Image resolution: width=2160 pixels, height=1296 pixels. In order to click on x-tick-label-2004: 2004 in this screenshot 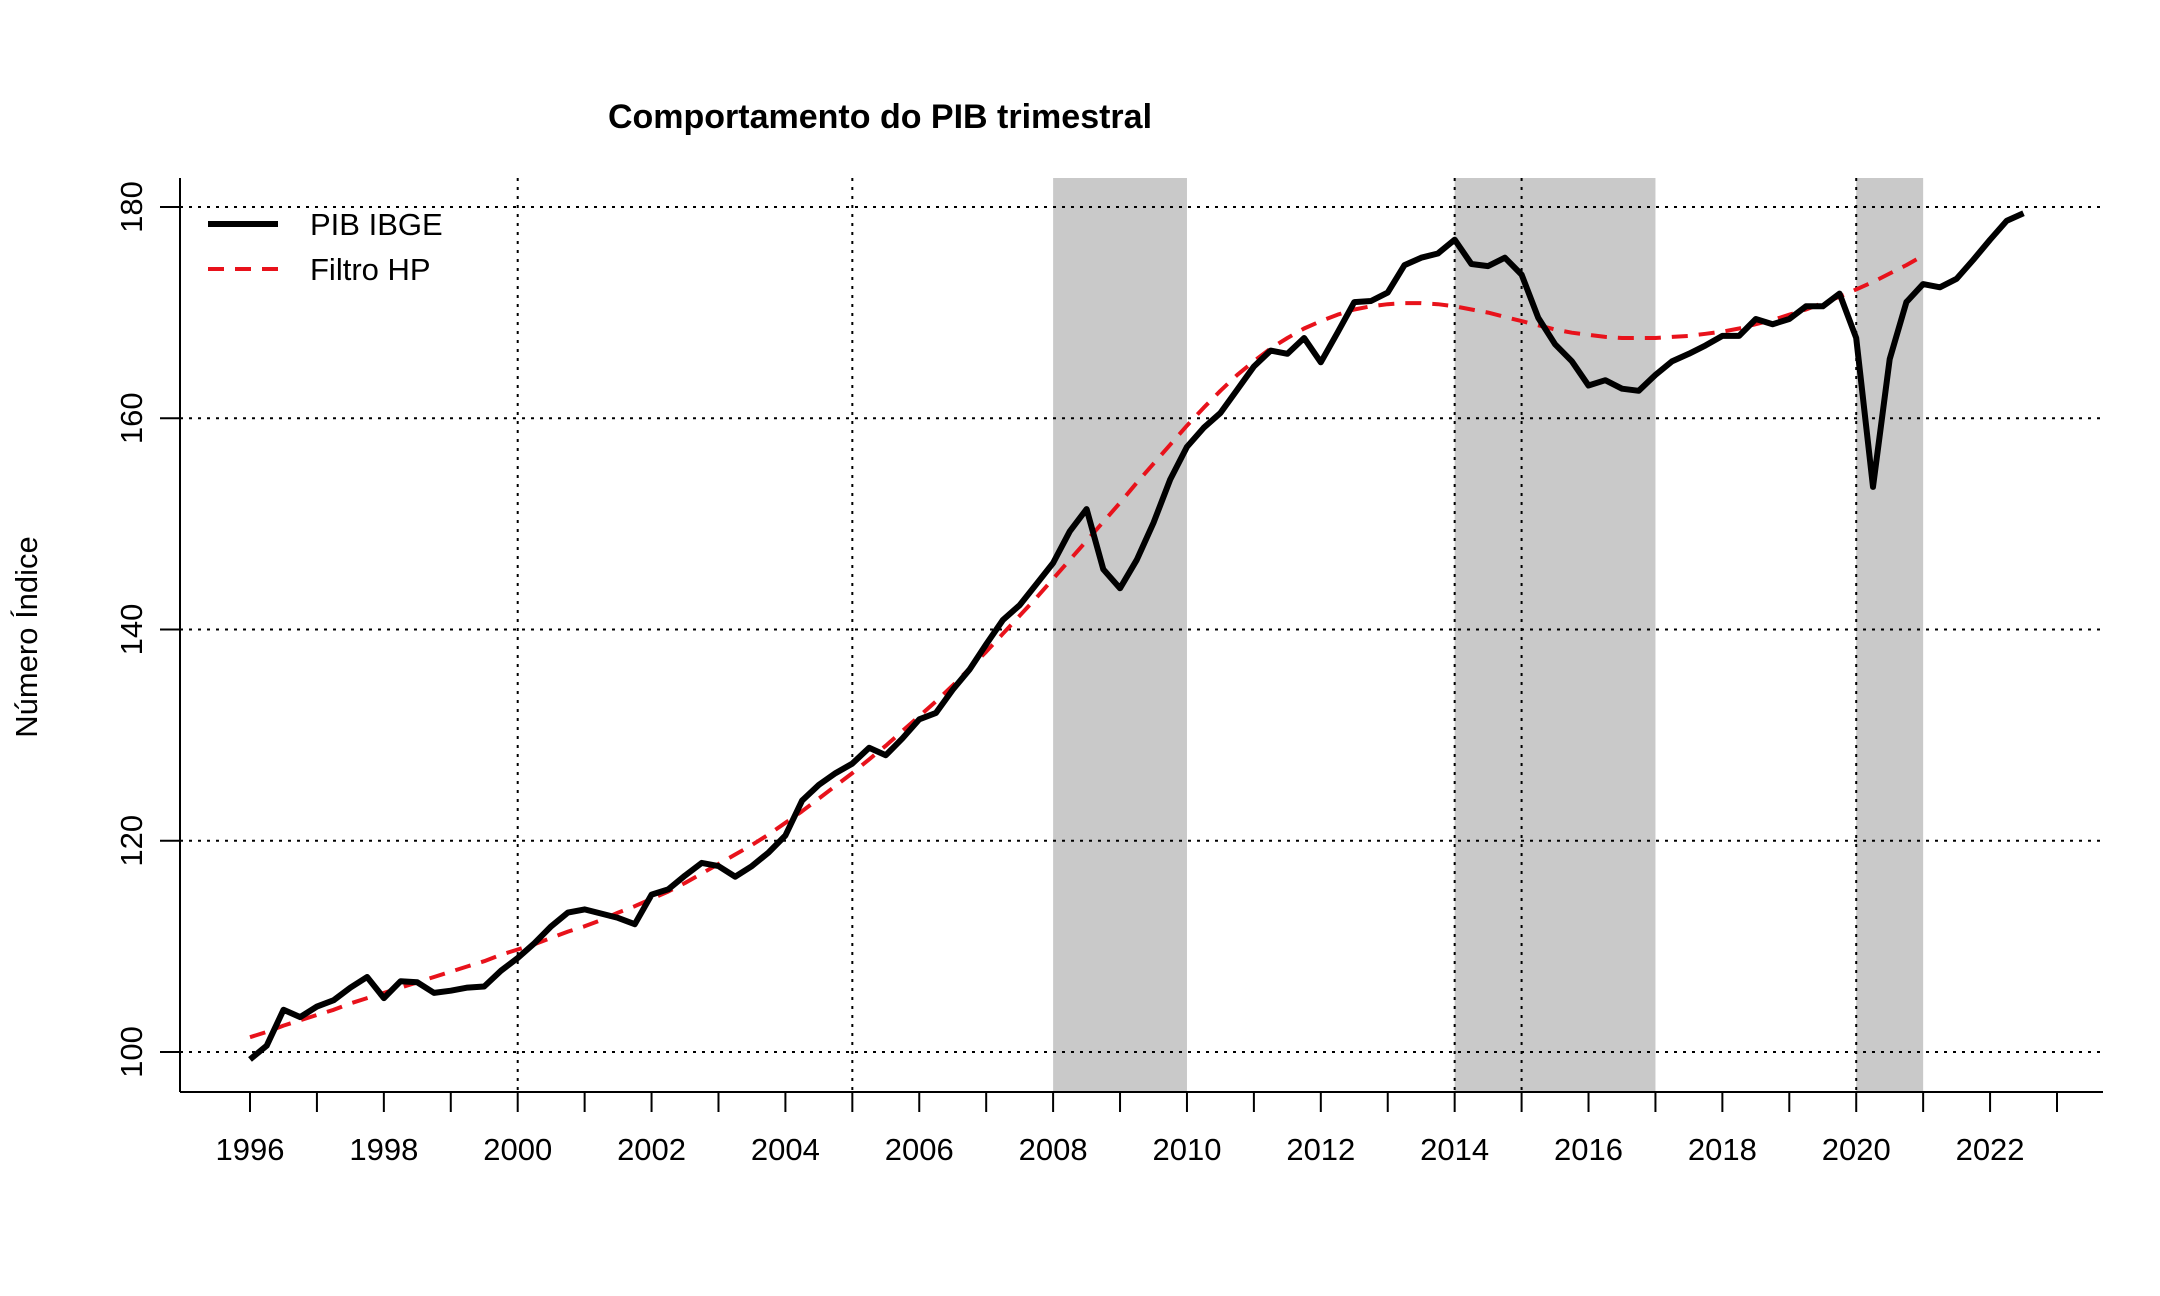, I will do `click(785, 1149)`.